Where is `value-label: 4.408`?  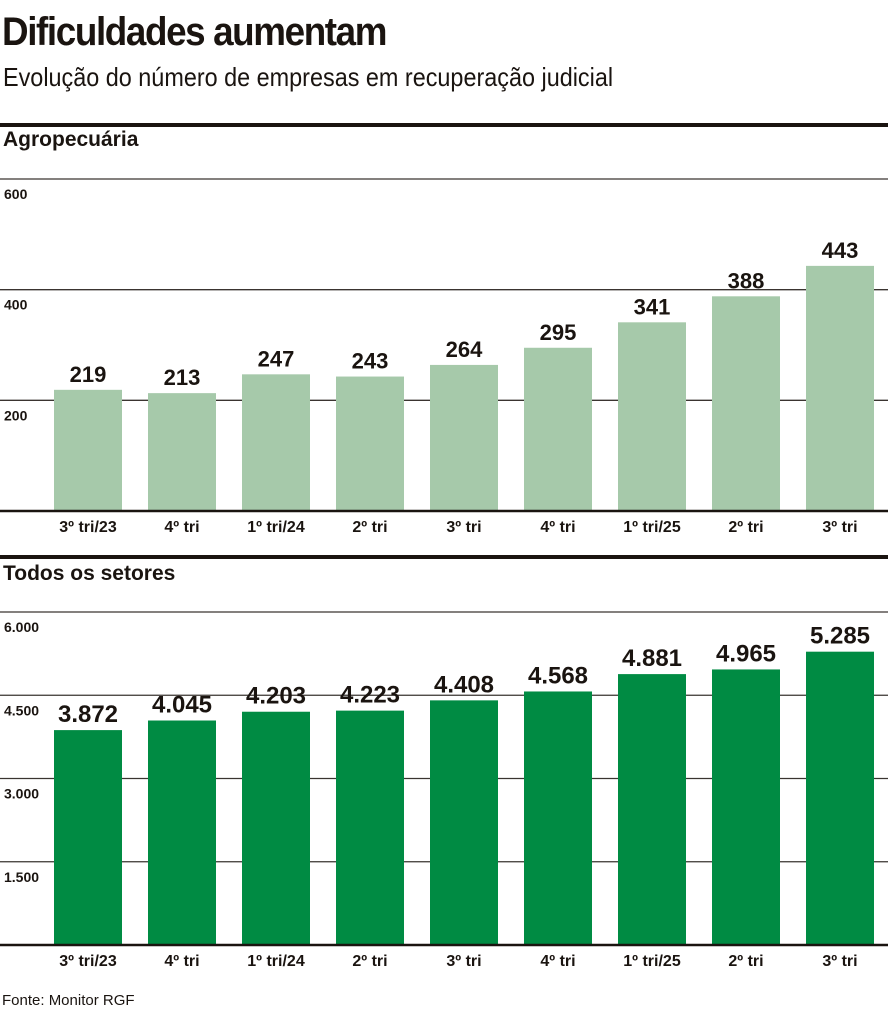 value-label: 4.408 is located at coordinates (464, 684).